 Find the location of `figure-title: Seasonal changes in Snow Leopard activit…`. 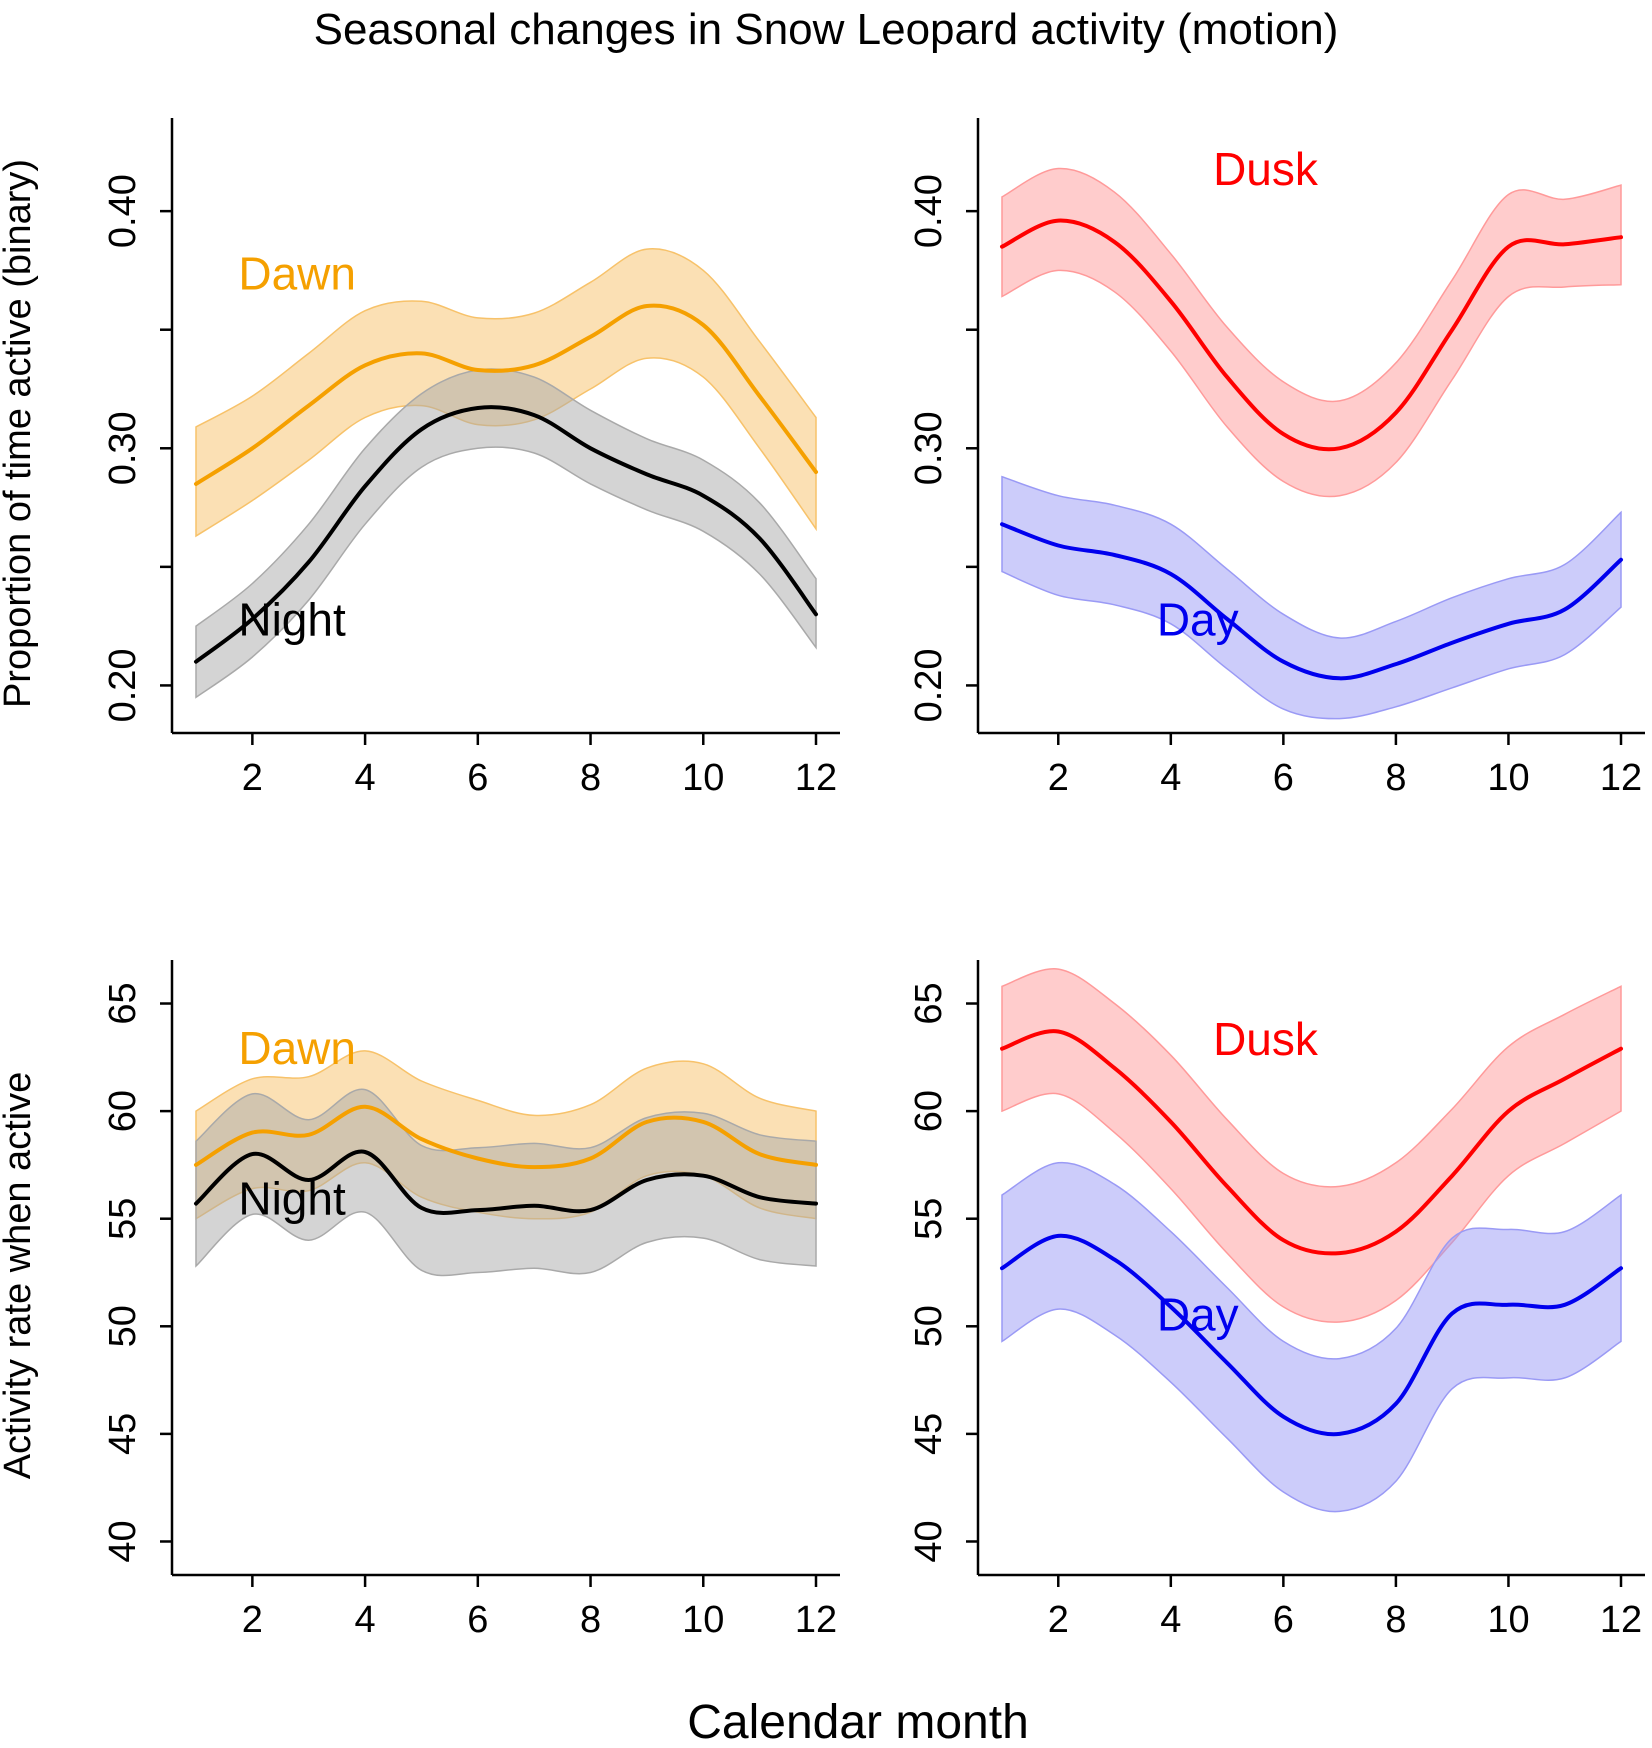

figure-title: Seasonal changes in Snow Leopard activit… is located at coordinates (826, 29).